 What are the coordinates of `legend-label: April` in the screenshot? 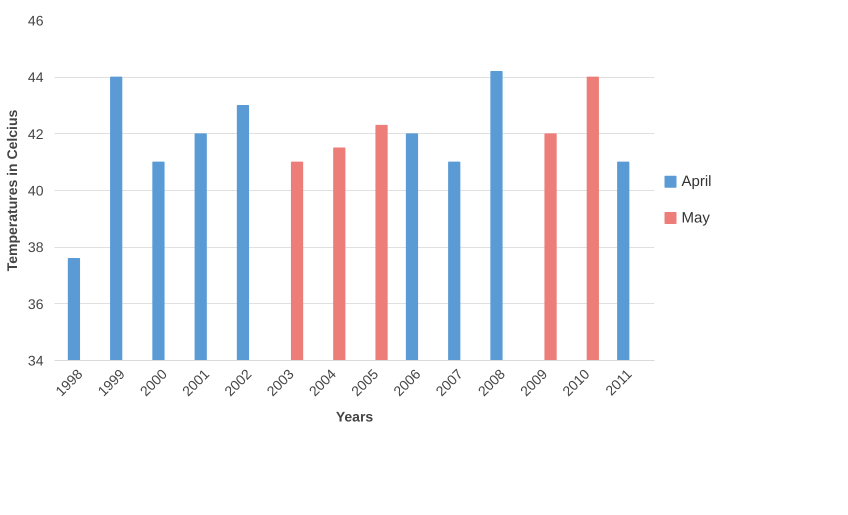 It's located at (697, 181).